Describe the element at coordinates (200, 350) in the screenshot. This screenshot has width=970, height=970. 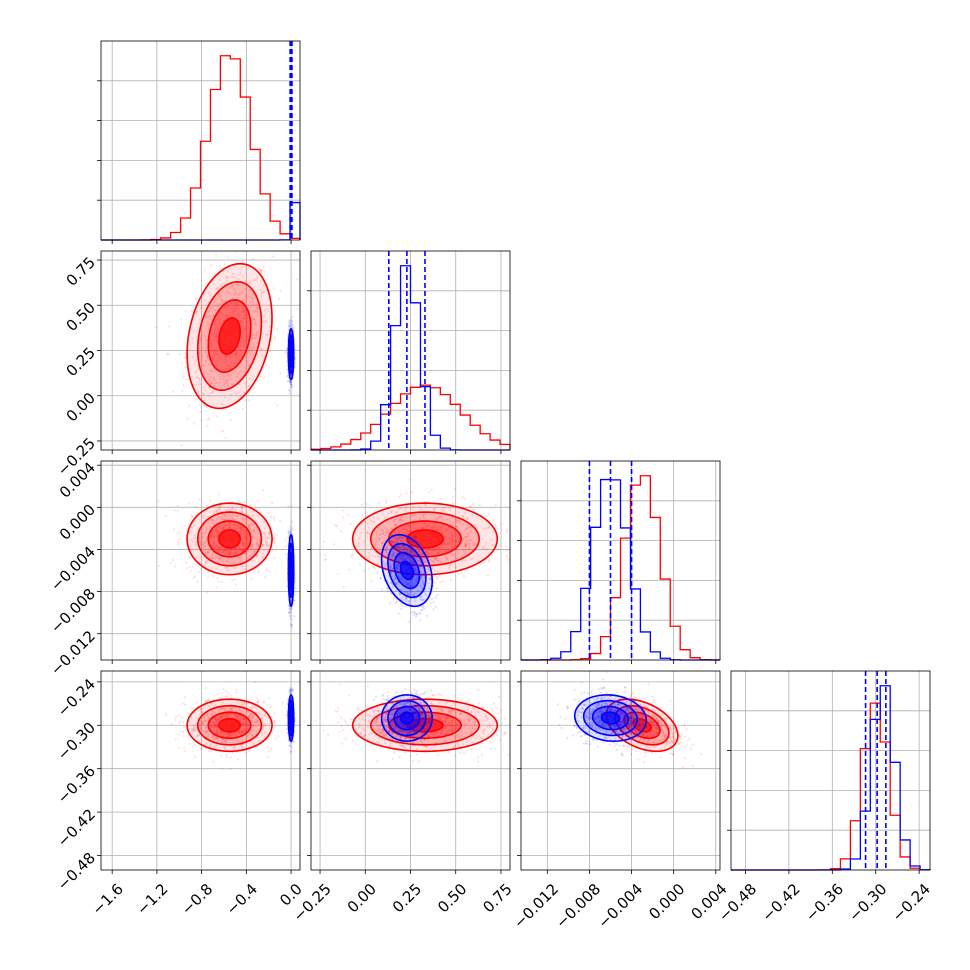
I see `panel-1-0-grid` at that location.